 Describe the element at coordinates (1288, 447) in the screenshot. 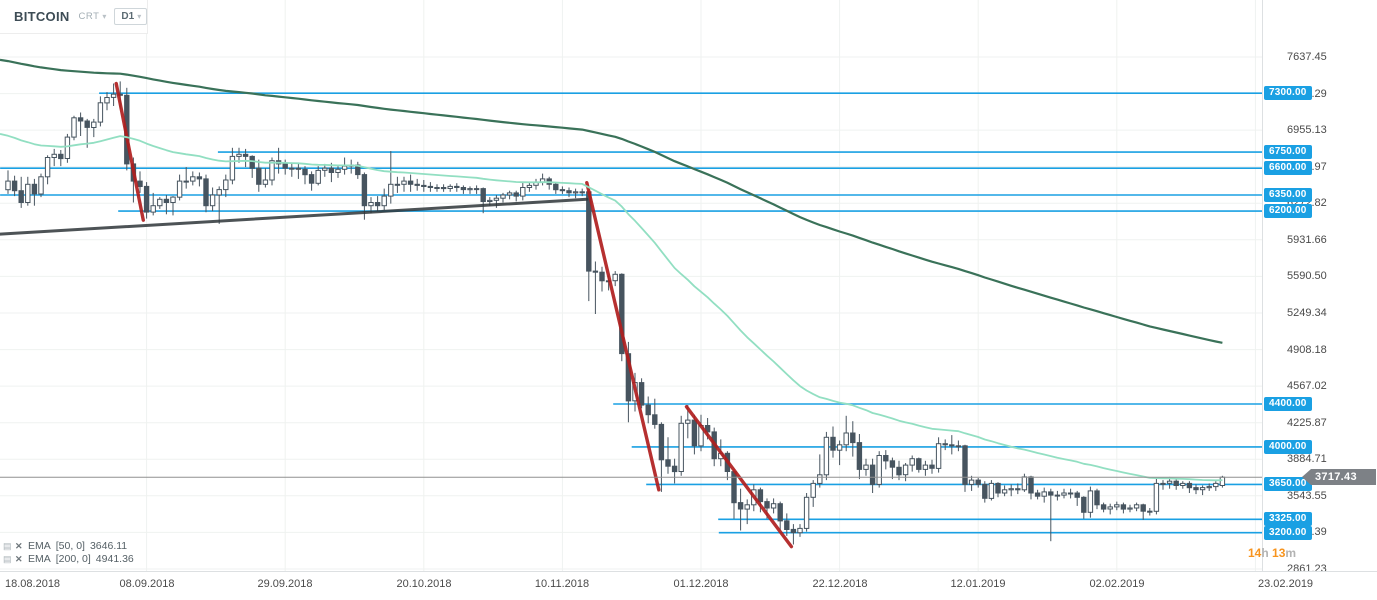

I see `price-level-badge: 4000.00` at that location.